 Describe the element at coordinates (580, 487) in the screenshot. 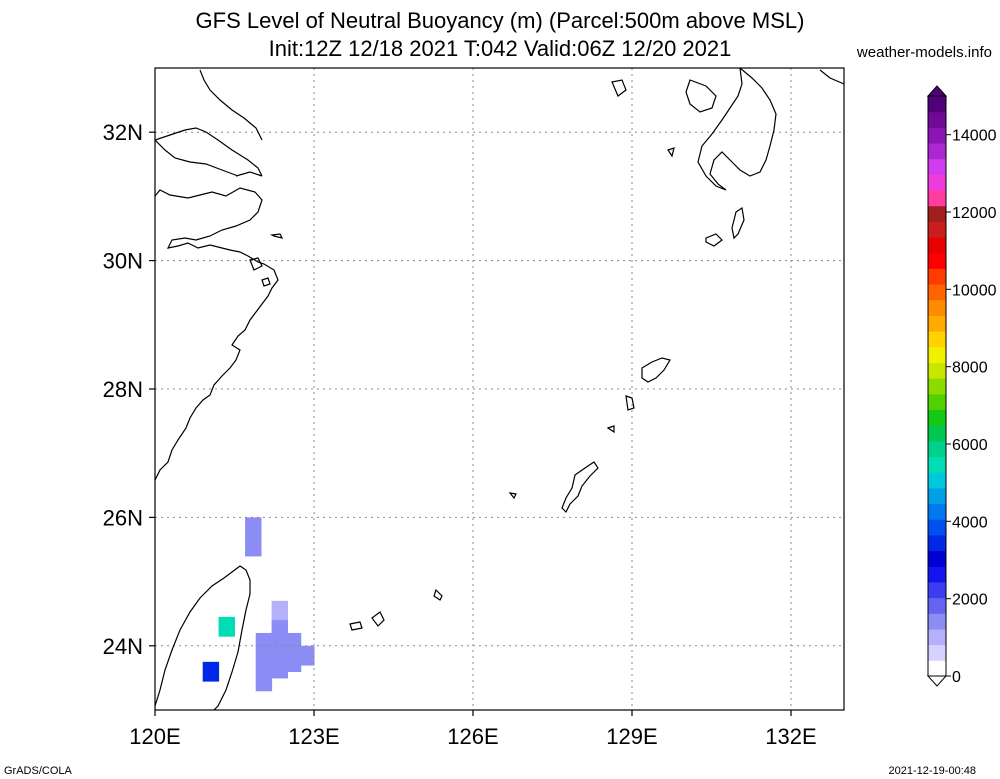

I see `coast-okinawa` at that location.